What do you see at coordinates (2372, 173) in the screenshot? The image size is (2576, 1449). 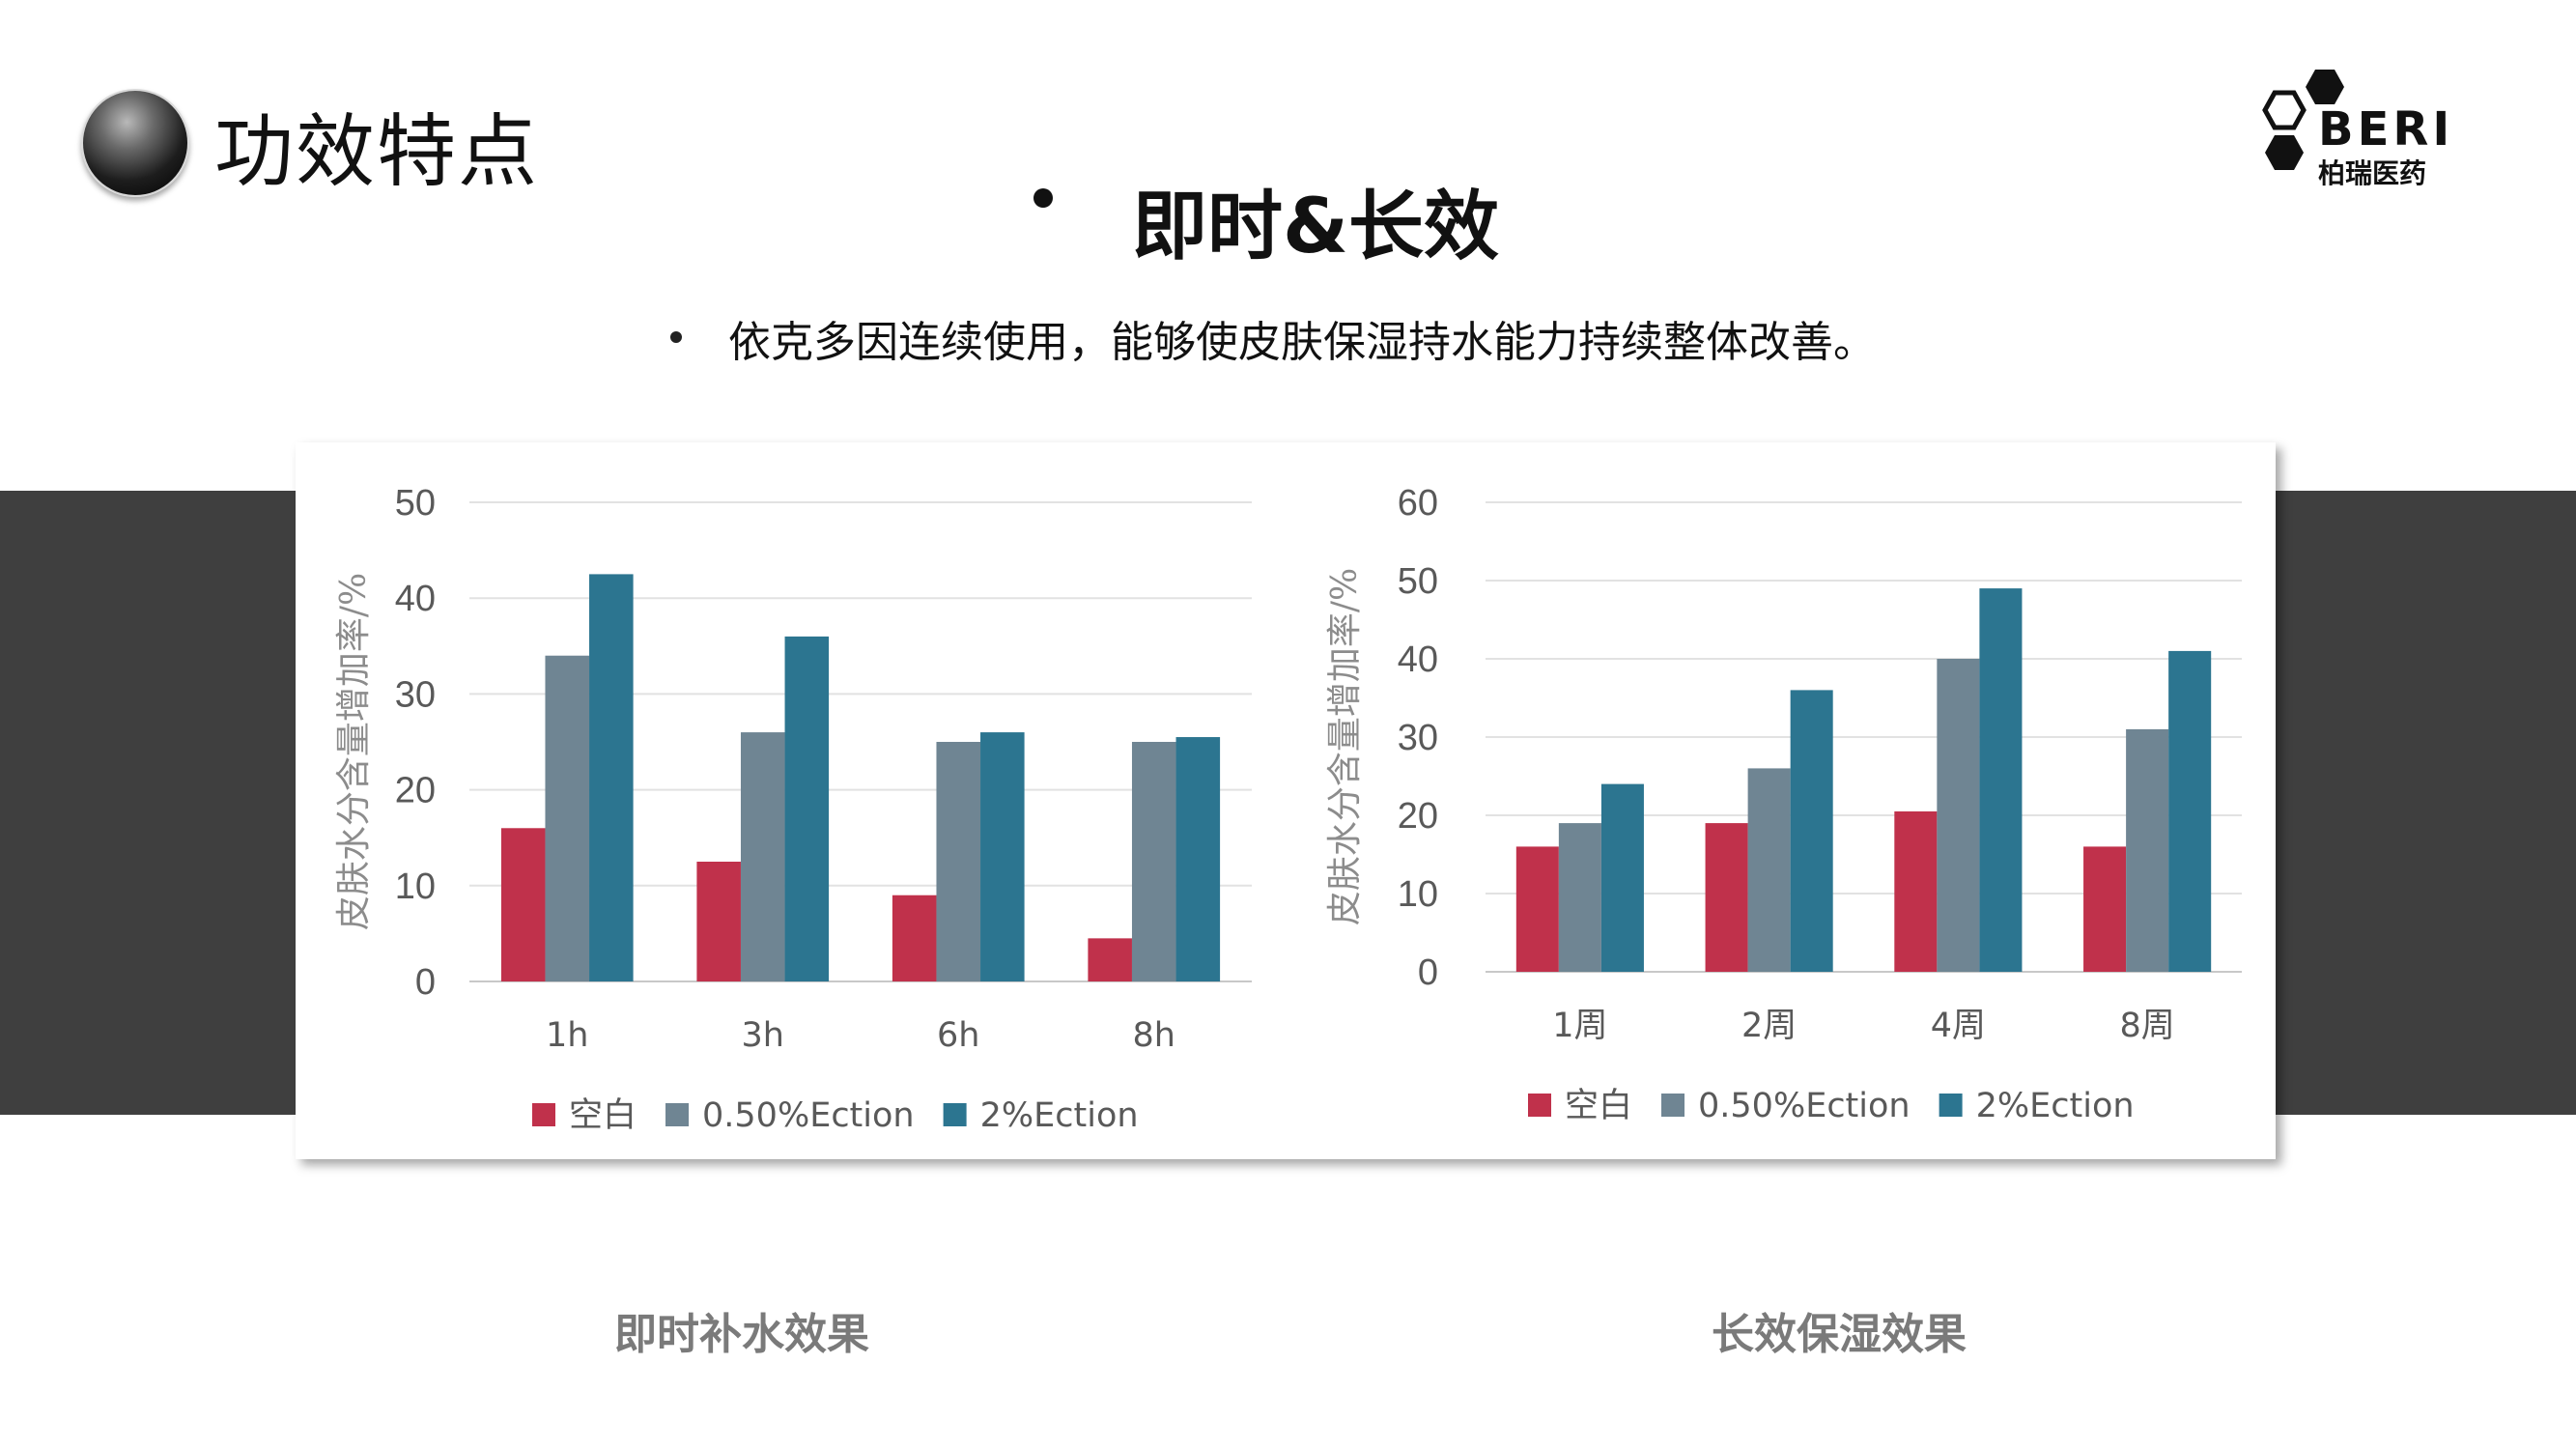 I see `logo-company-name: 柏瑞医药` at bounding box center [2372, 173].